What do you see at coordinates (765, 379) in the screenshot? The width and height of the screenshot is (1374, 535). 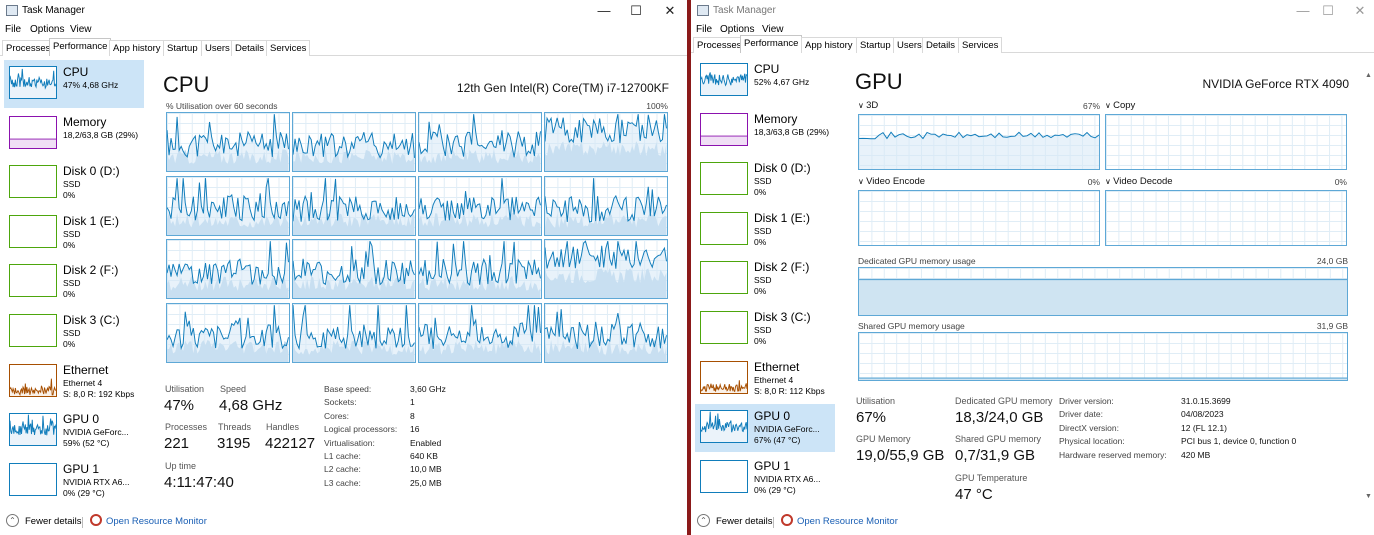 I see `sidebar-item-ethernet: Ethernet Ethernet 4 S: 8,0 R: 112 Kbps` at bounding box center [765, 379].